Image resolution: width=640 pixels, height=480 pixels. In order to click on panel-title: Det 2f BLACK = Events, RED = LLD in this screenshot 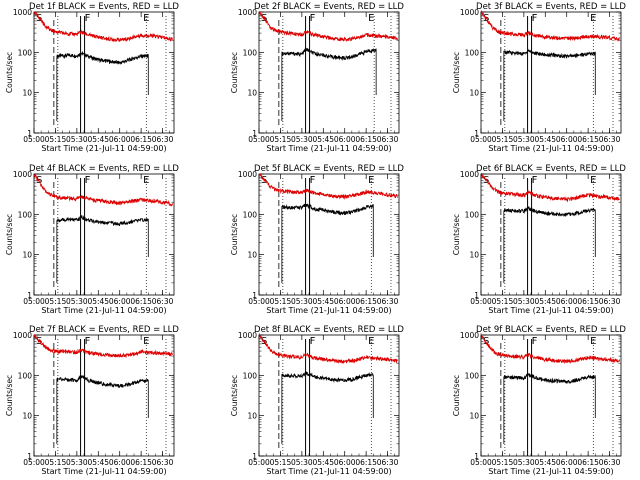, I will do `click(329, 7)`.